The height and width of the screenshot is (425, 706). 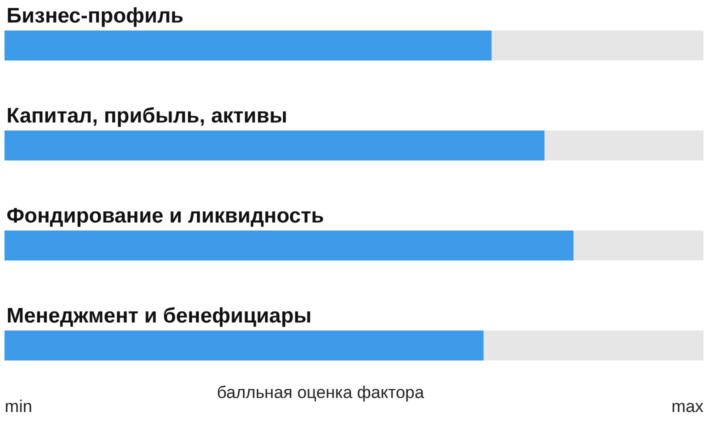 What do you see at coordinates (159, 316) in the screenshot?
I see `y-tick-label: Менеджмент и бенефициары` at bounding box center [159, 316].